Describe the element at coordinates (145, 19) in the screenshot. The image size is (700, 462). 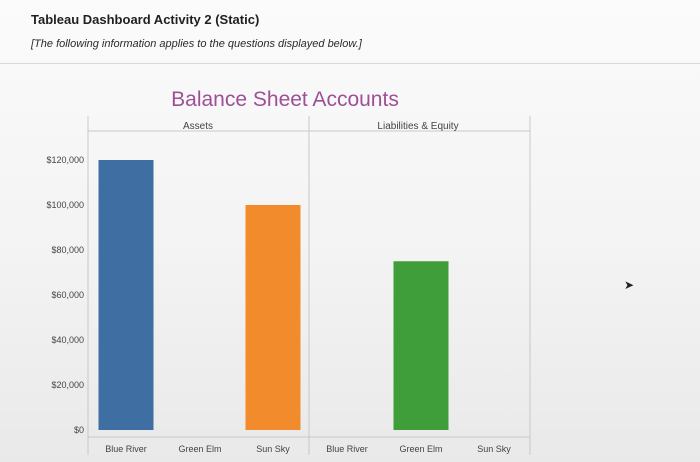
I see `activity-title: Tableau Dashboard Activity 2 (Static)` at that location.